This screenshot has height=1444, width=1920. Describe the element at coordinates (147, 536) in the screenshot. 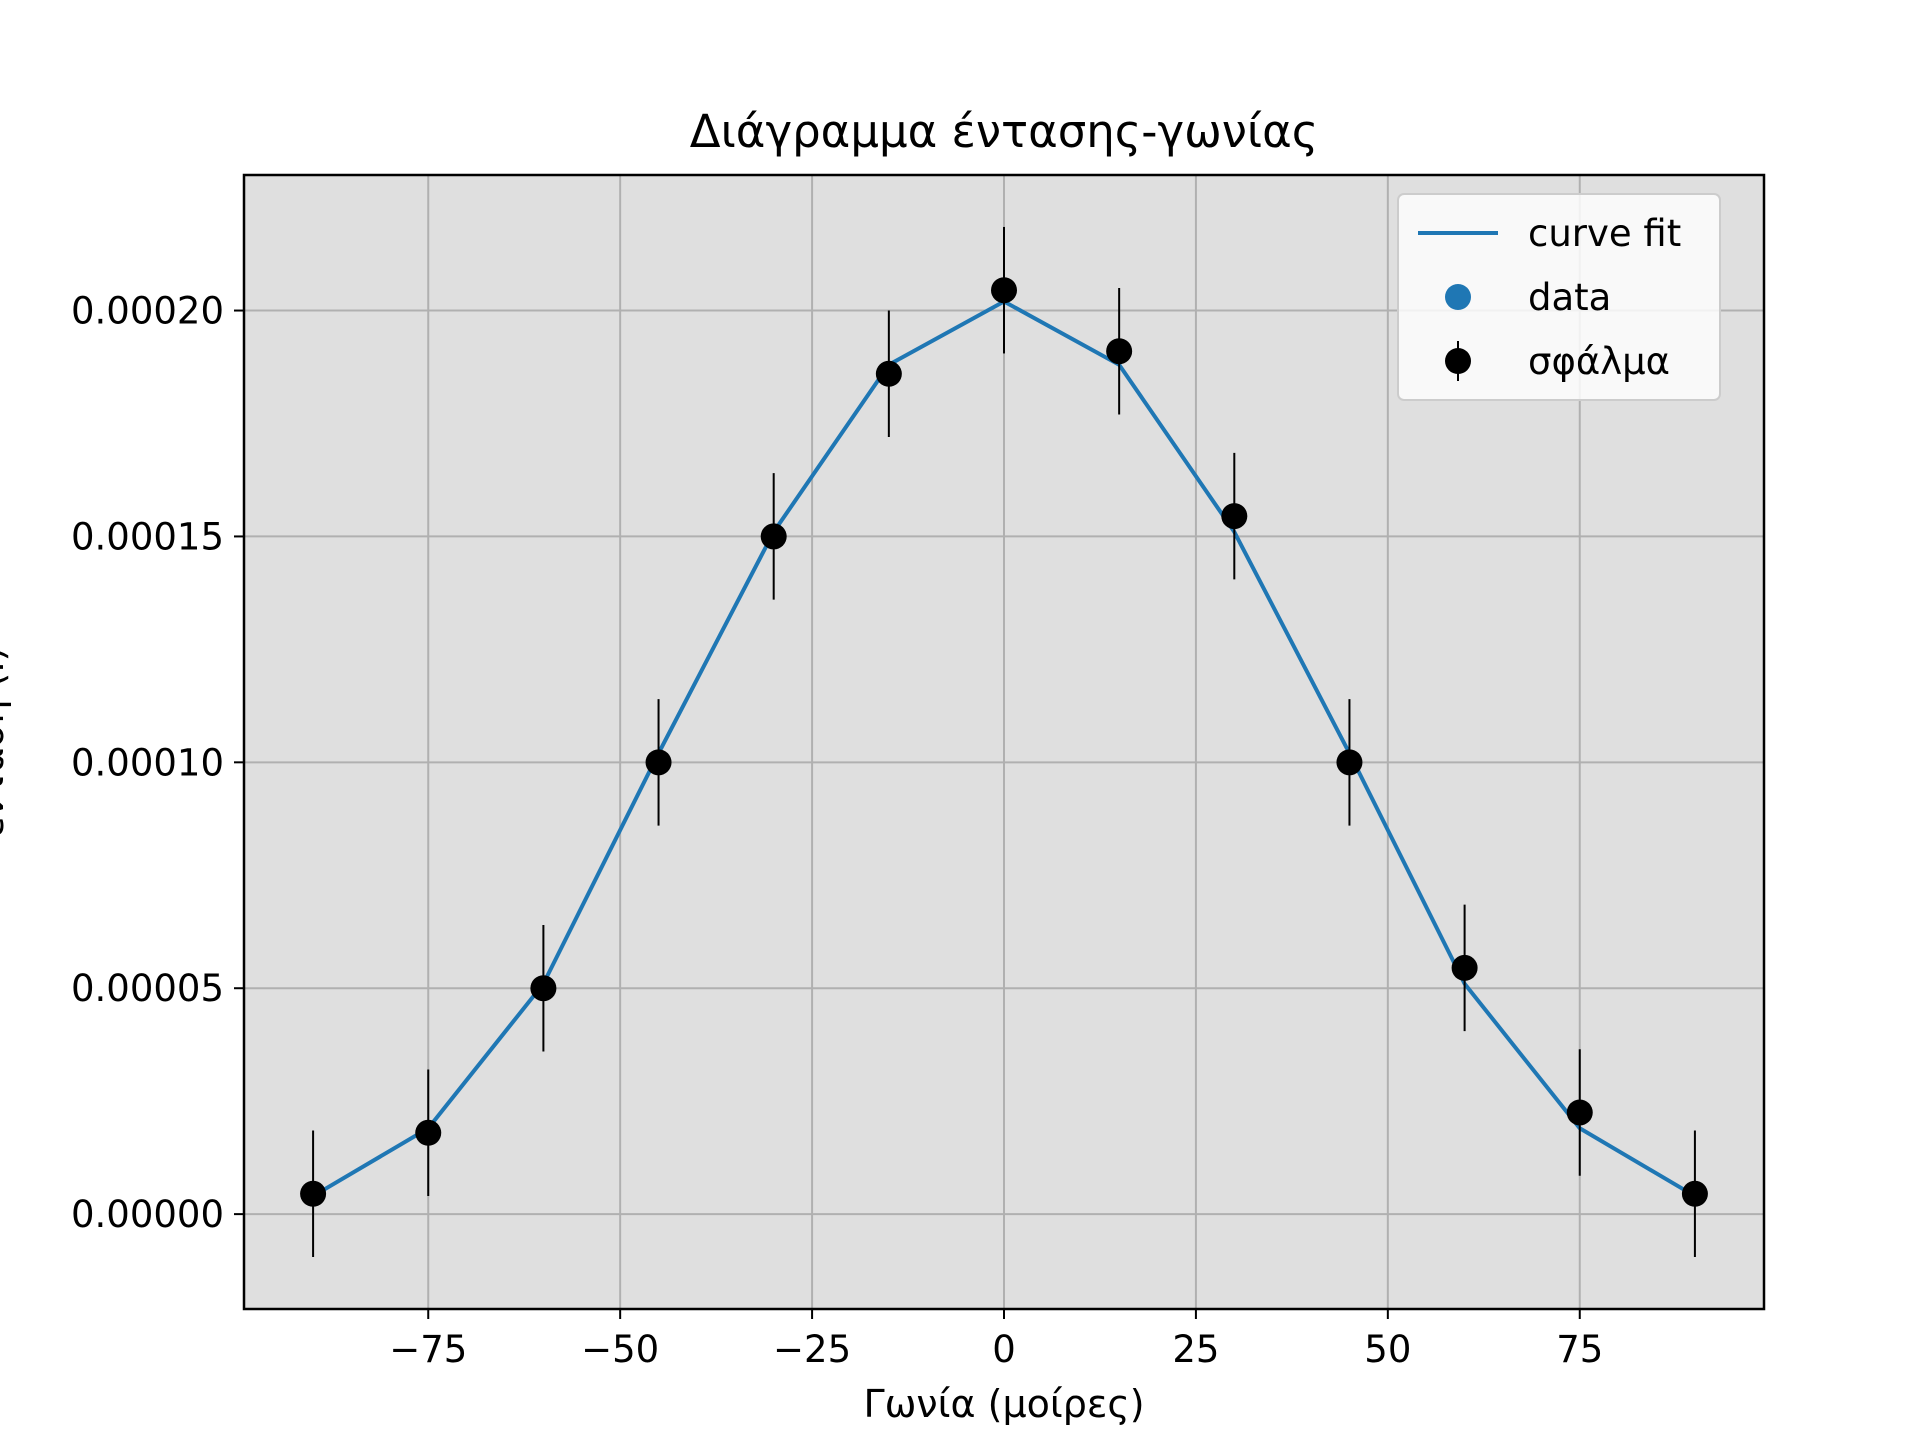

I see `y-tick-label: 0.00015` at that location.